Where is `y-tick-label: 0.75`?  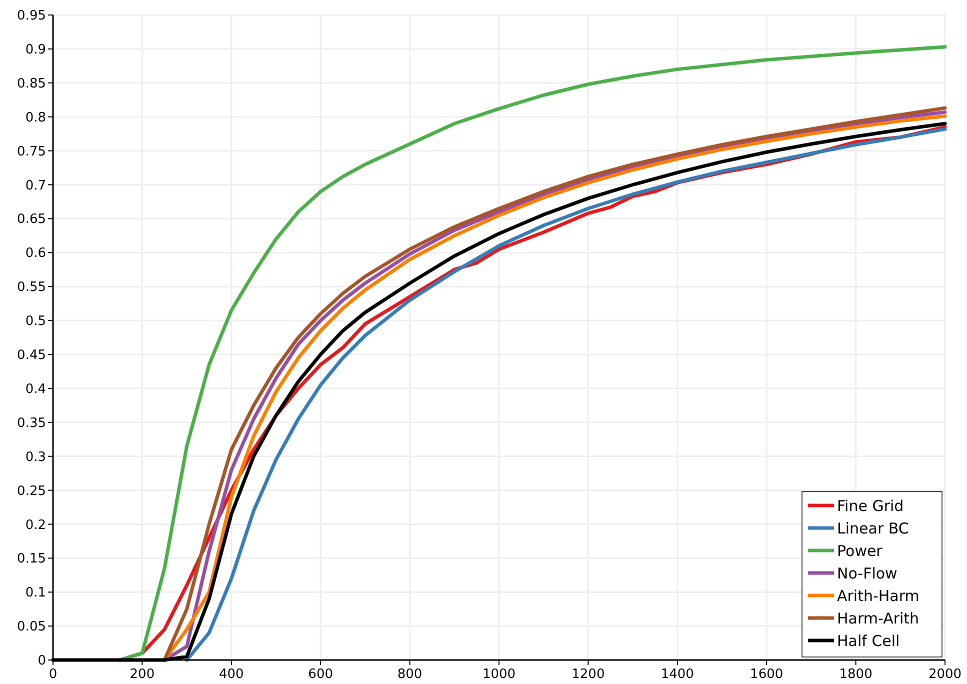
y-tick-label: 0.75 is located at coordinates (31, 152).